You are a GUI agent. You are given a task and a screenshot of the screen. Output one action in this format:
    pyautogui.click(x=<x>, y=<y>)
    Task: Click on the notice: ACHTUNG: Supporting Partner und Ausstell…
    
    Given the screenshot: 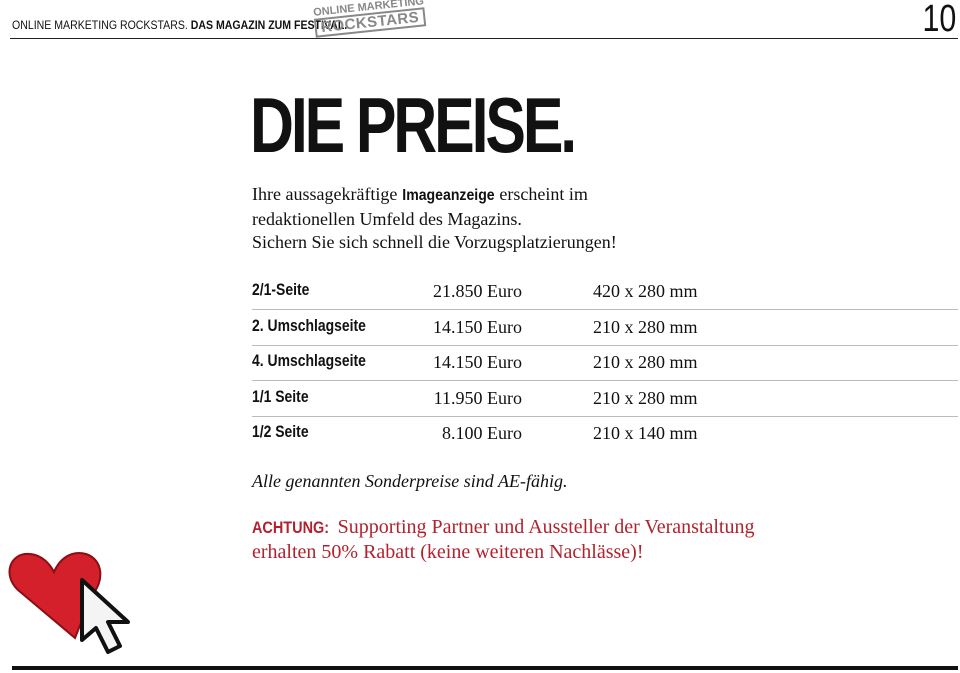 What is the action you would take?
    pyautogui.click(x=503, y=539)
    